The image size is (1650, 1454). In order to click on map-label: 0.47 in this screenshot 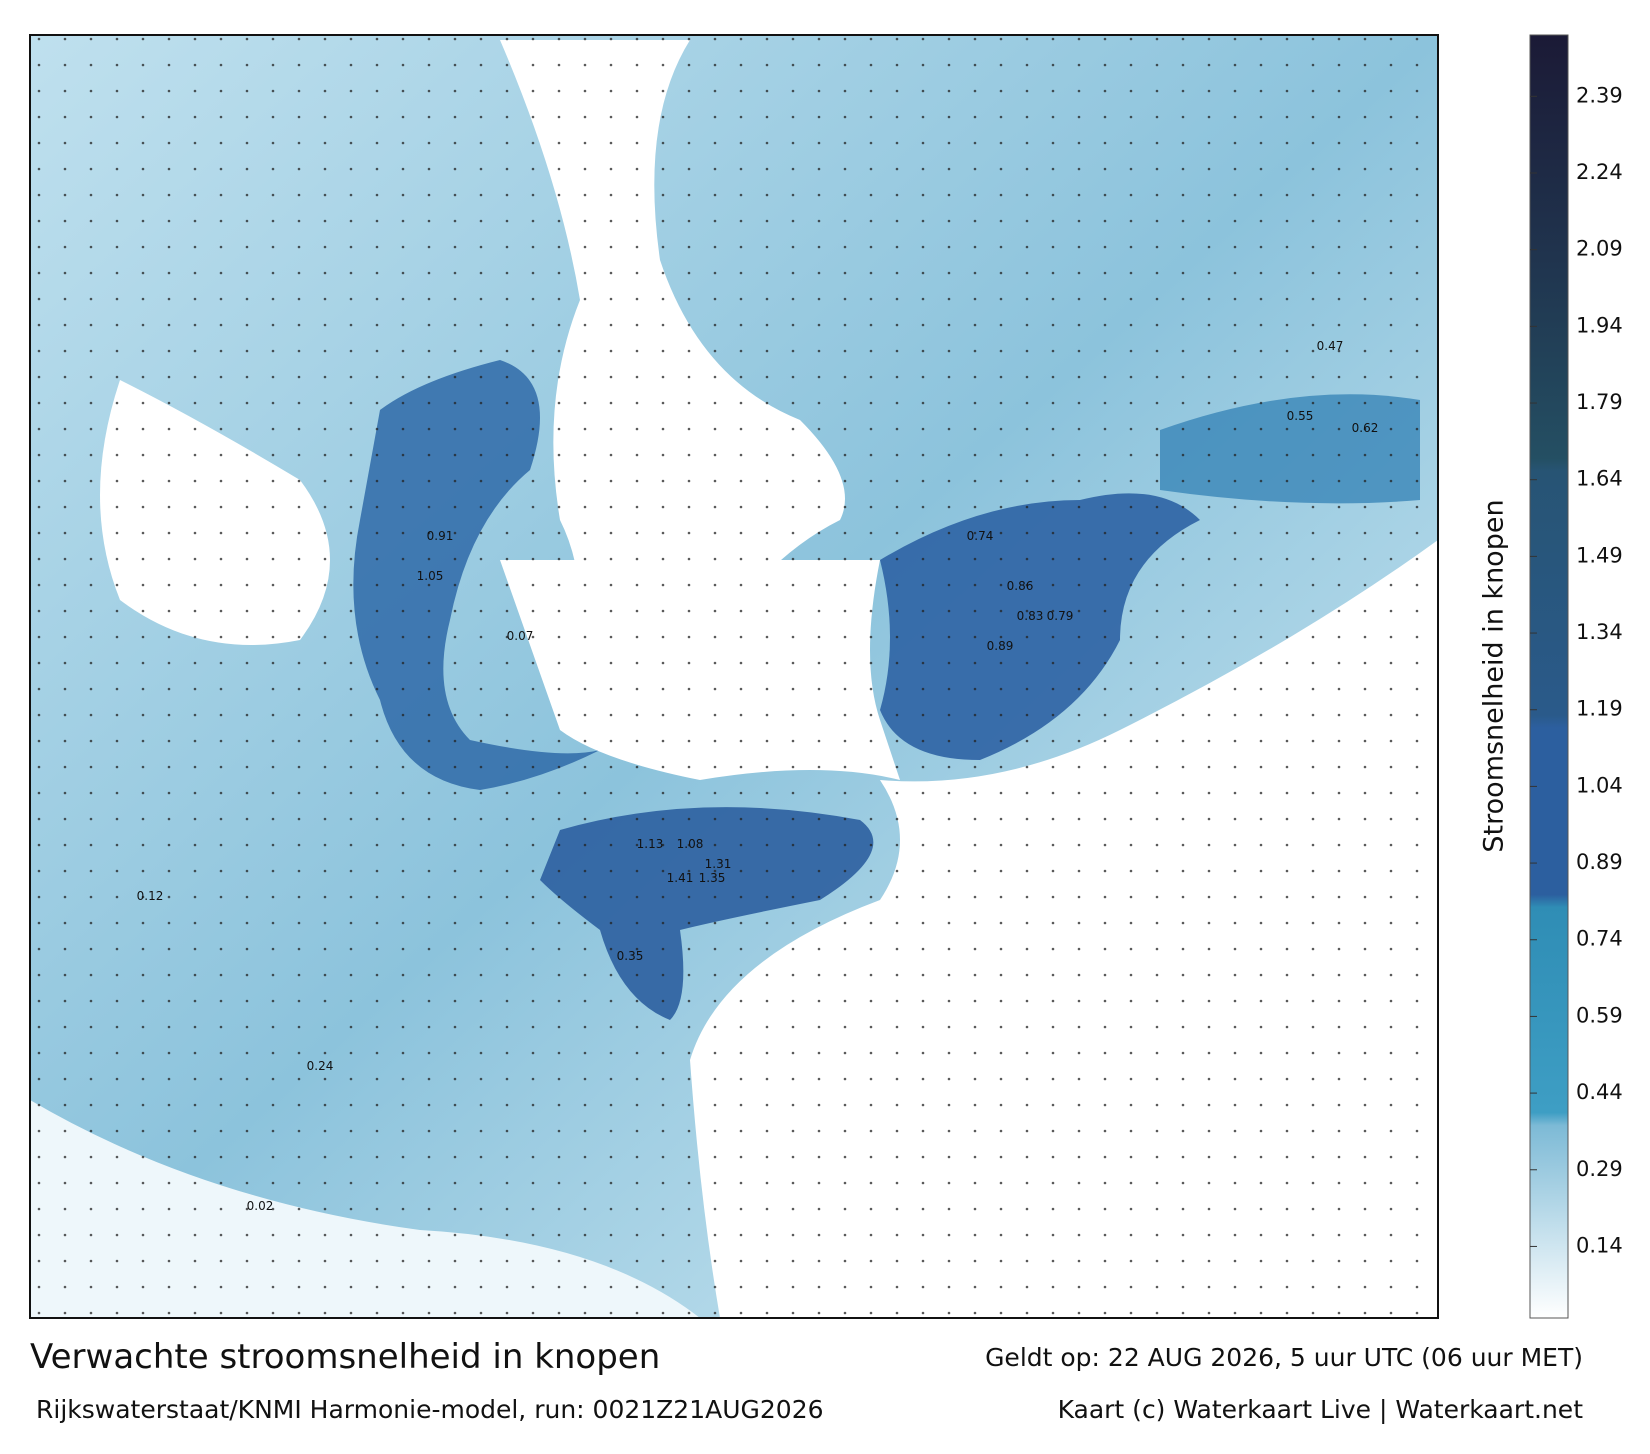, I will do `click(1330, 346)`.